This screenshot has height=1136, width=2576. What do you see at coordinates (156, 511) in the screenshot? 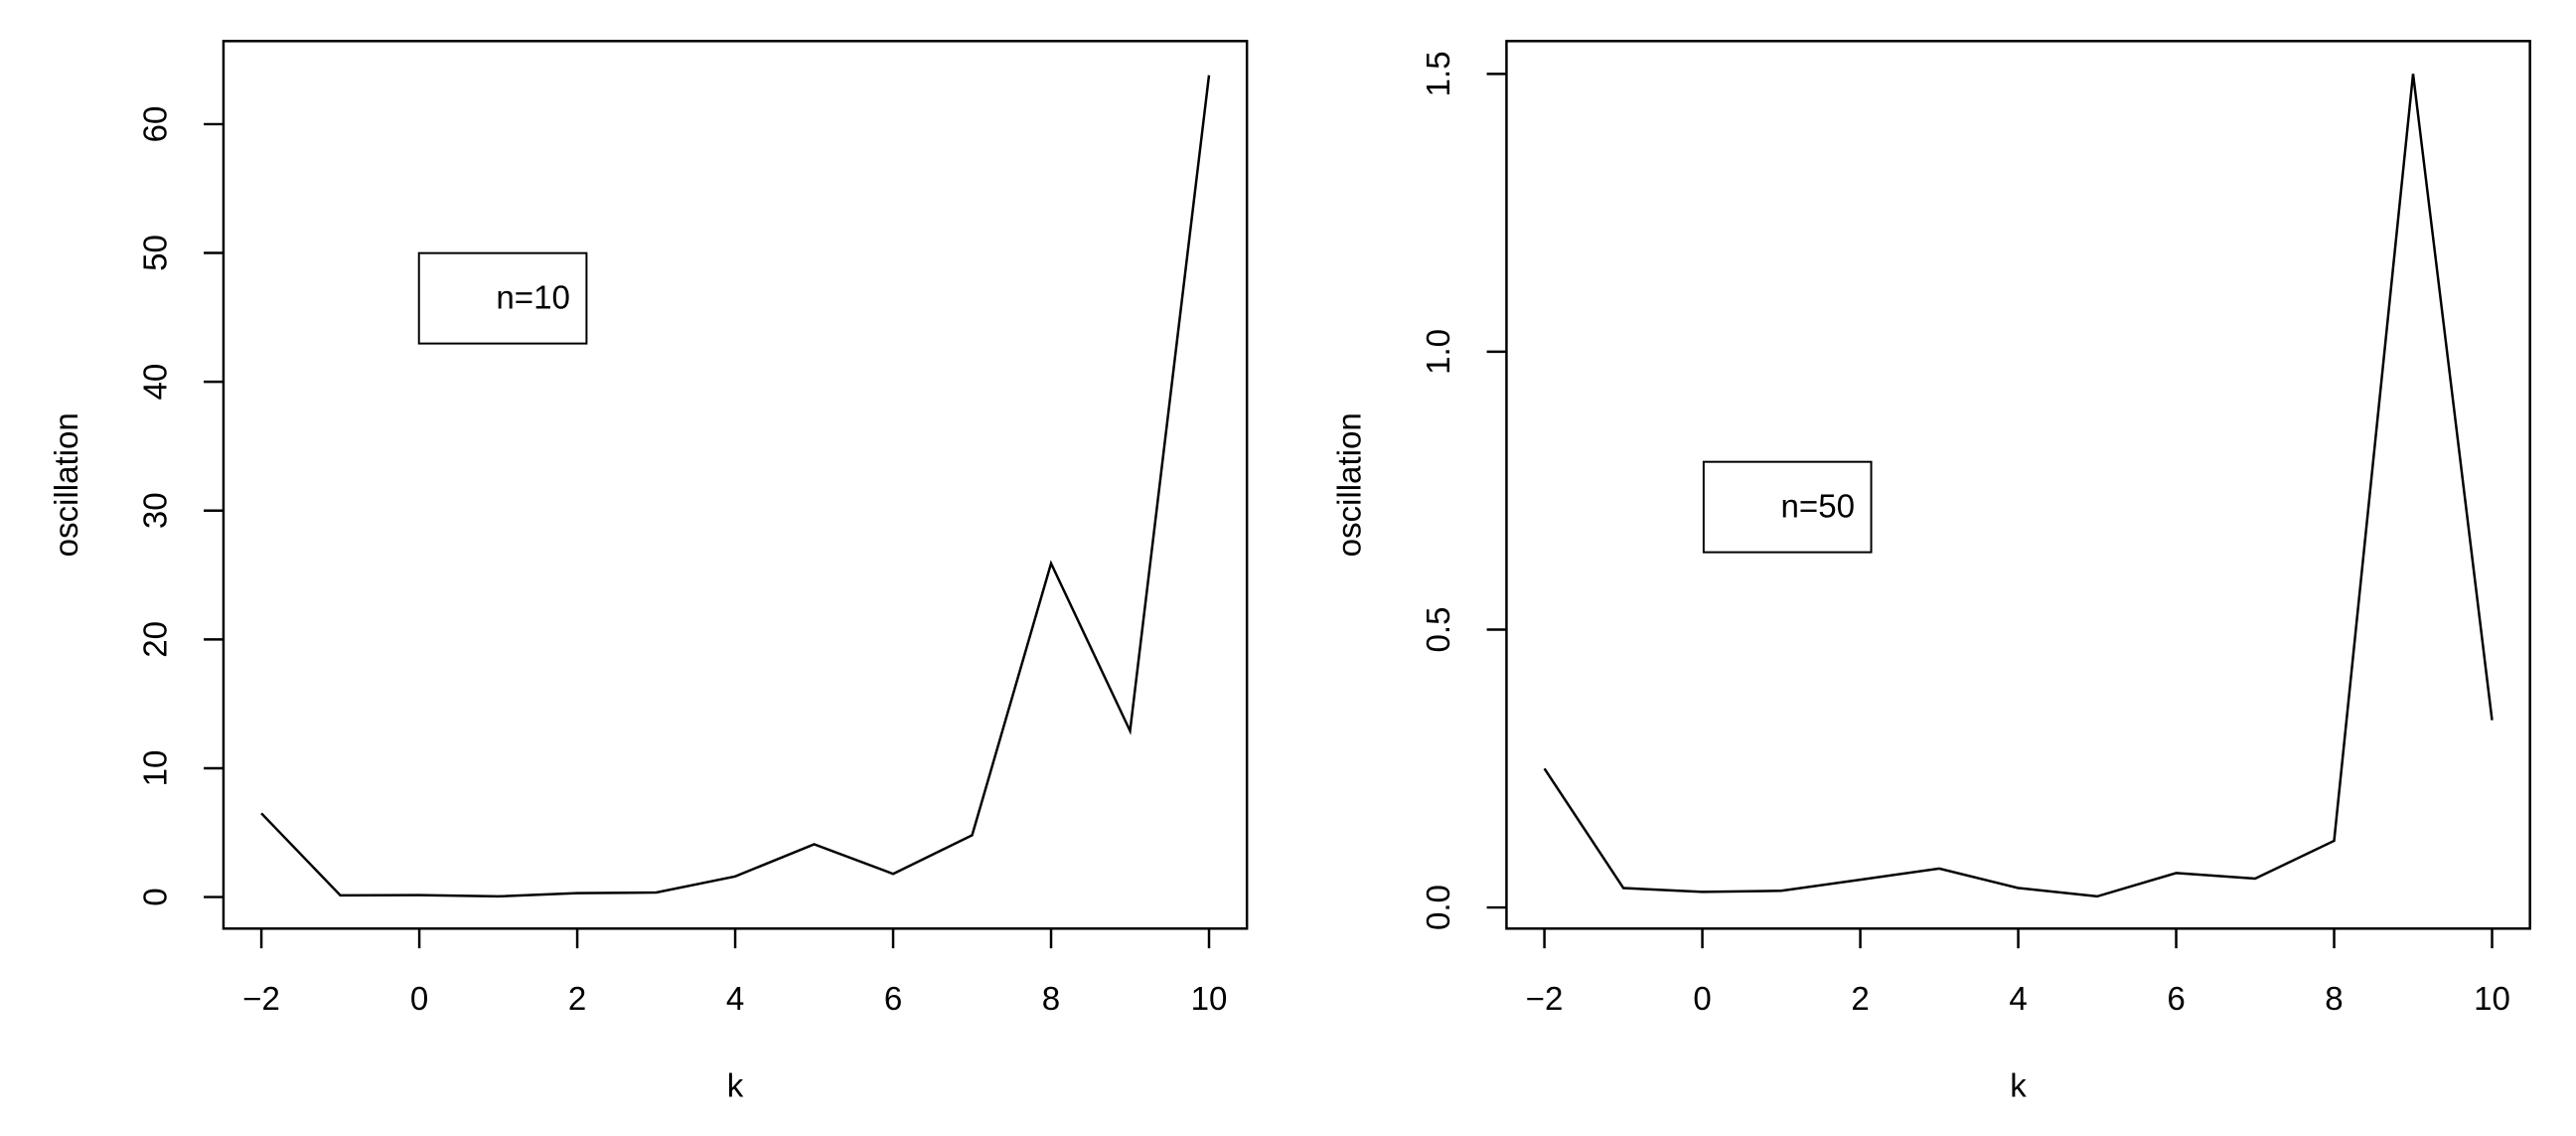
I see `y-tick-label: 30` at bounding box center [156, 511].